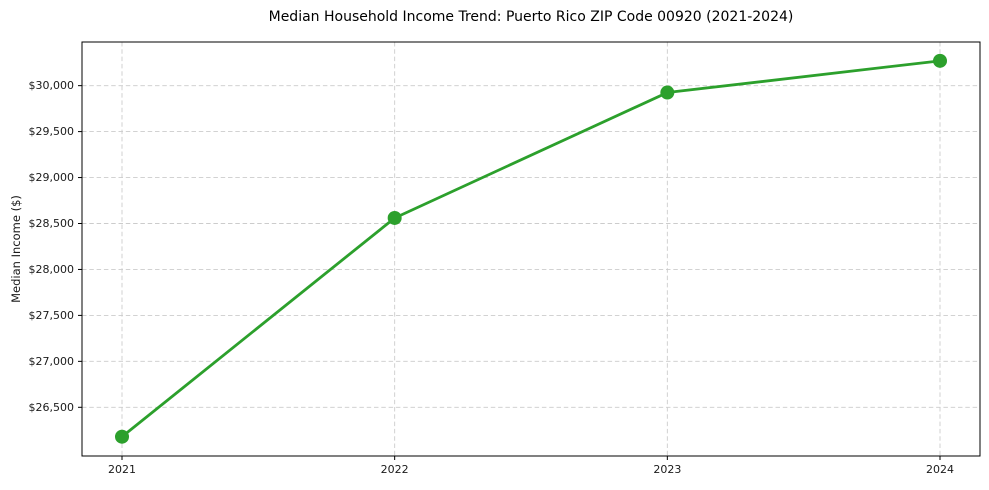 The height and width of the screenshot is (490, 989). What do you see at coordinates (52, 407) in the screenshot?
I see `y-tick-label: $26,500` at bounding box center [52, 407].